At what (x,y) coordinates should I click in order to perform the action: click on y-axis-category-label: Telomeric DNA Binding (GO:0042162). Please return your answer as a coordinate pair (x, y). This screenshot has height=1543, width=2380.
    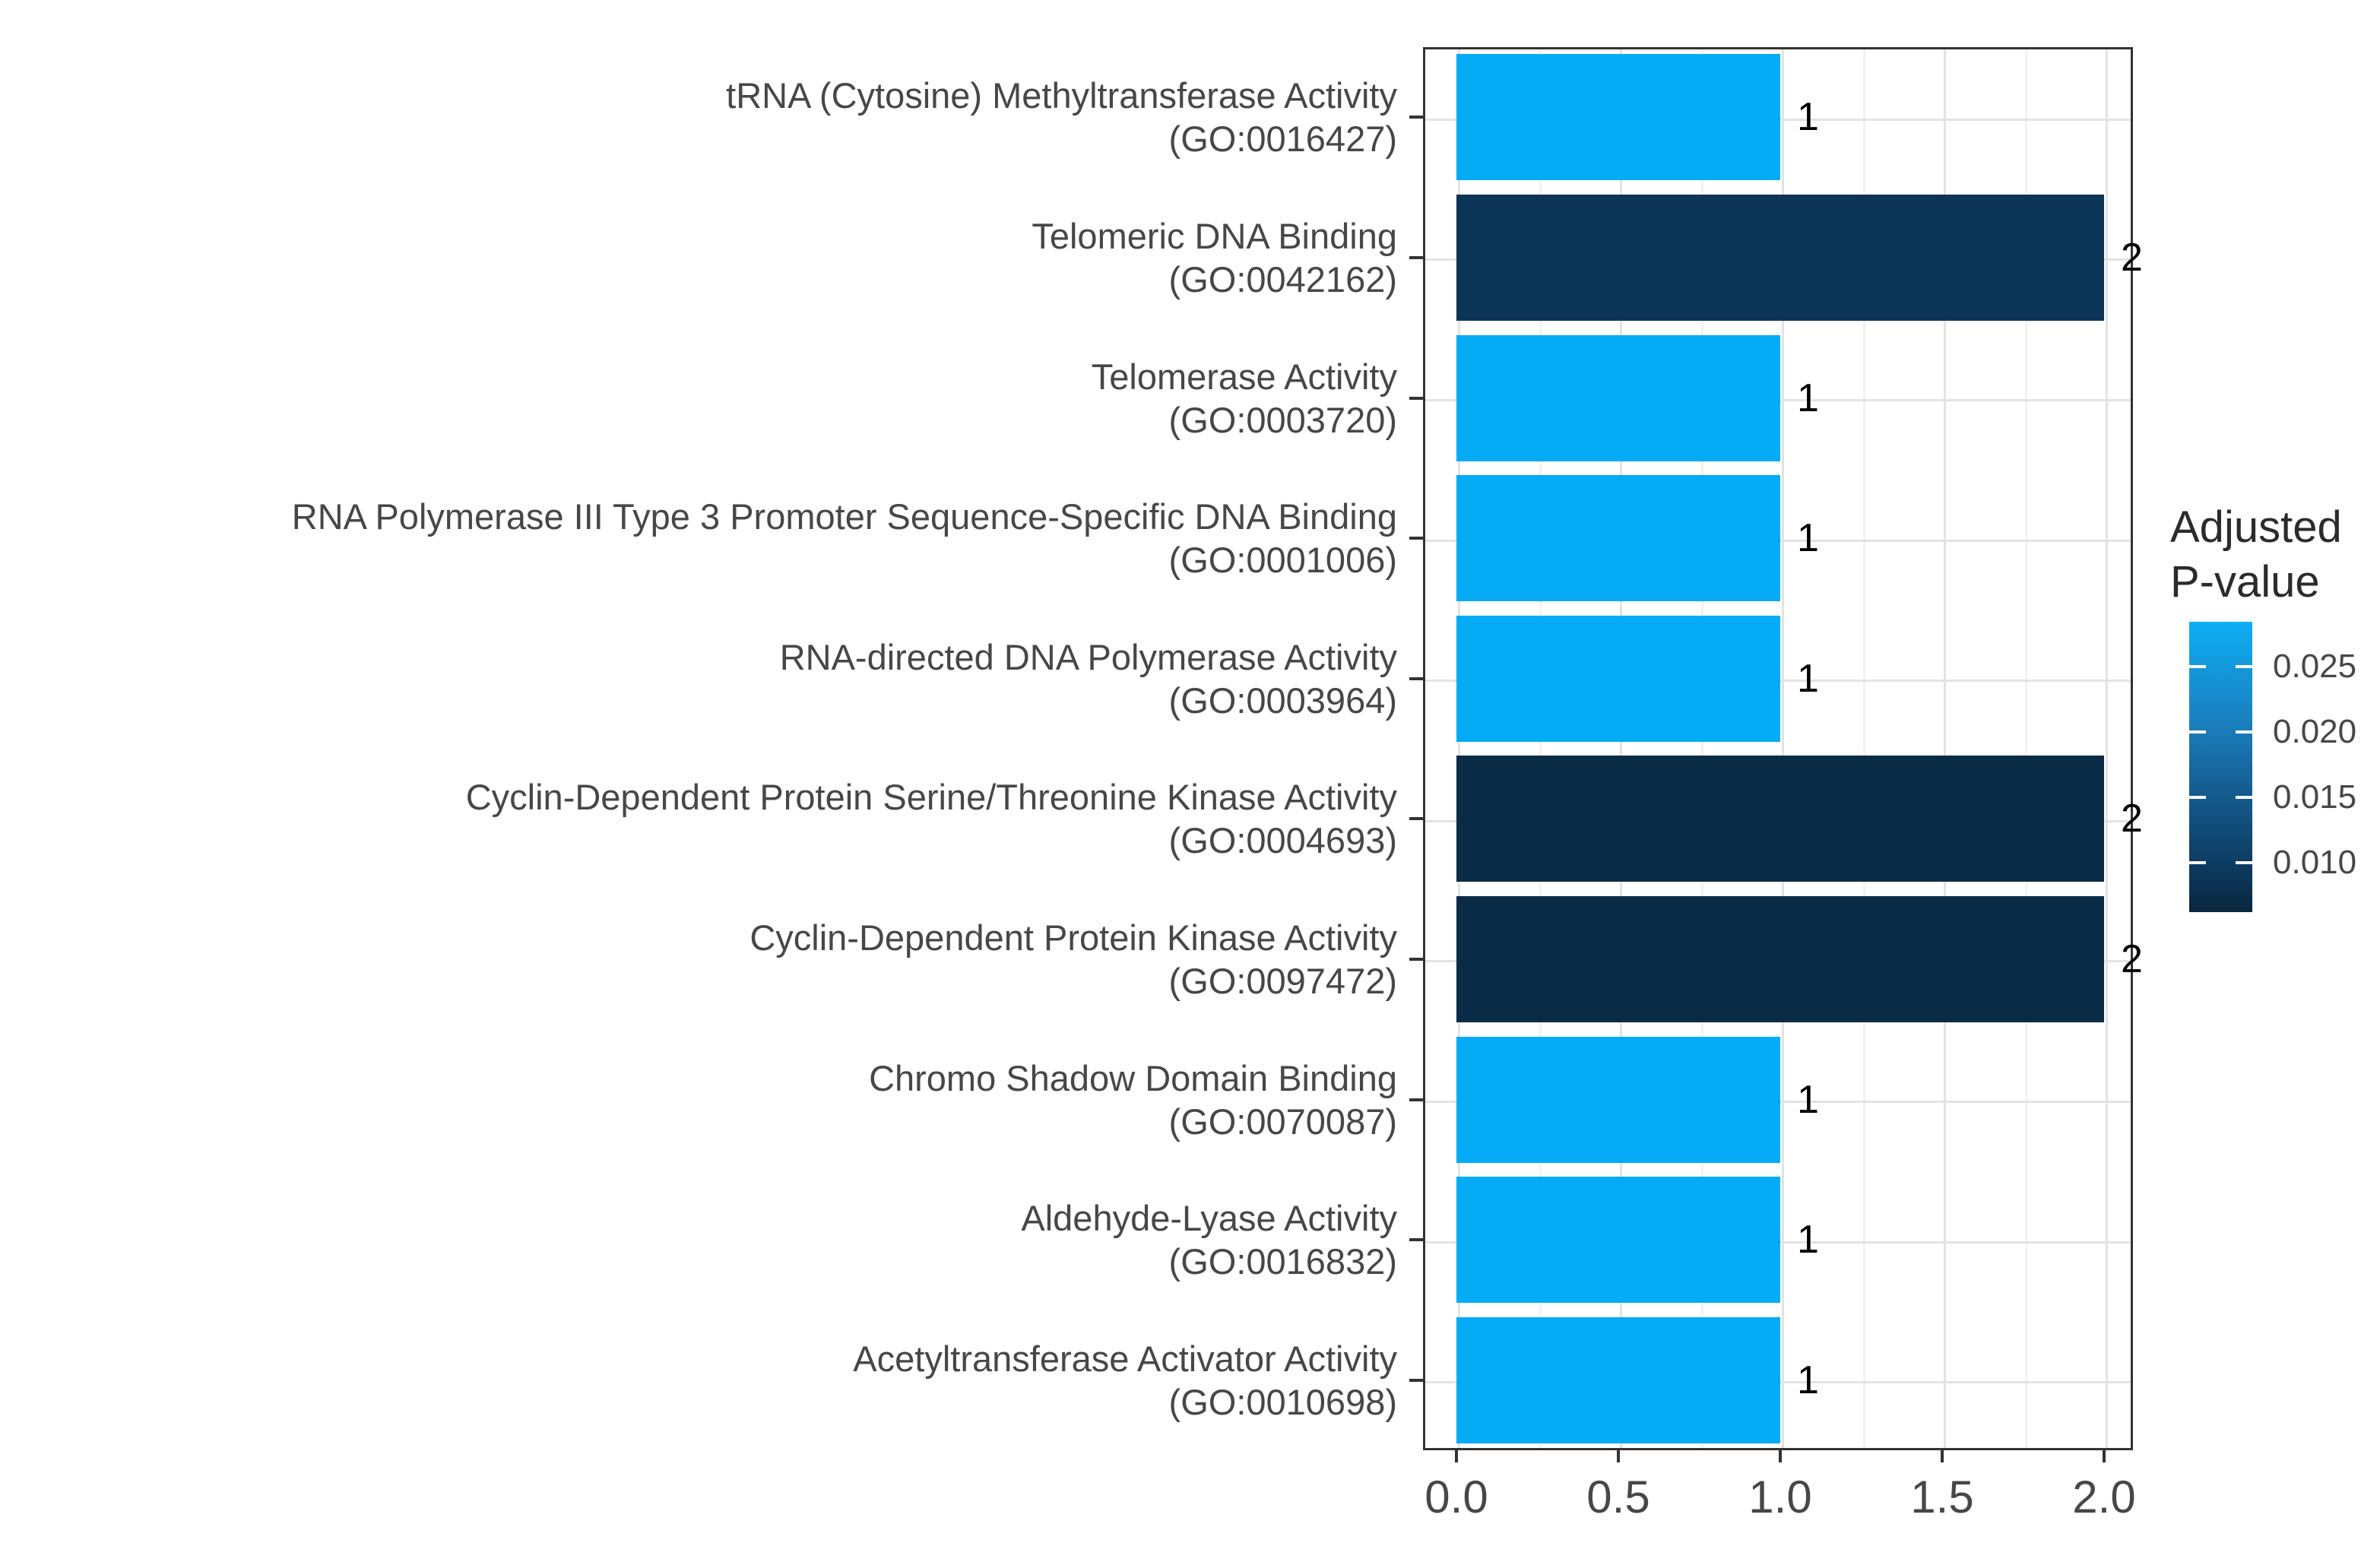
    Looking at the image, I should click on (698, 257).